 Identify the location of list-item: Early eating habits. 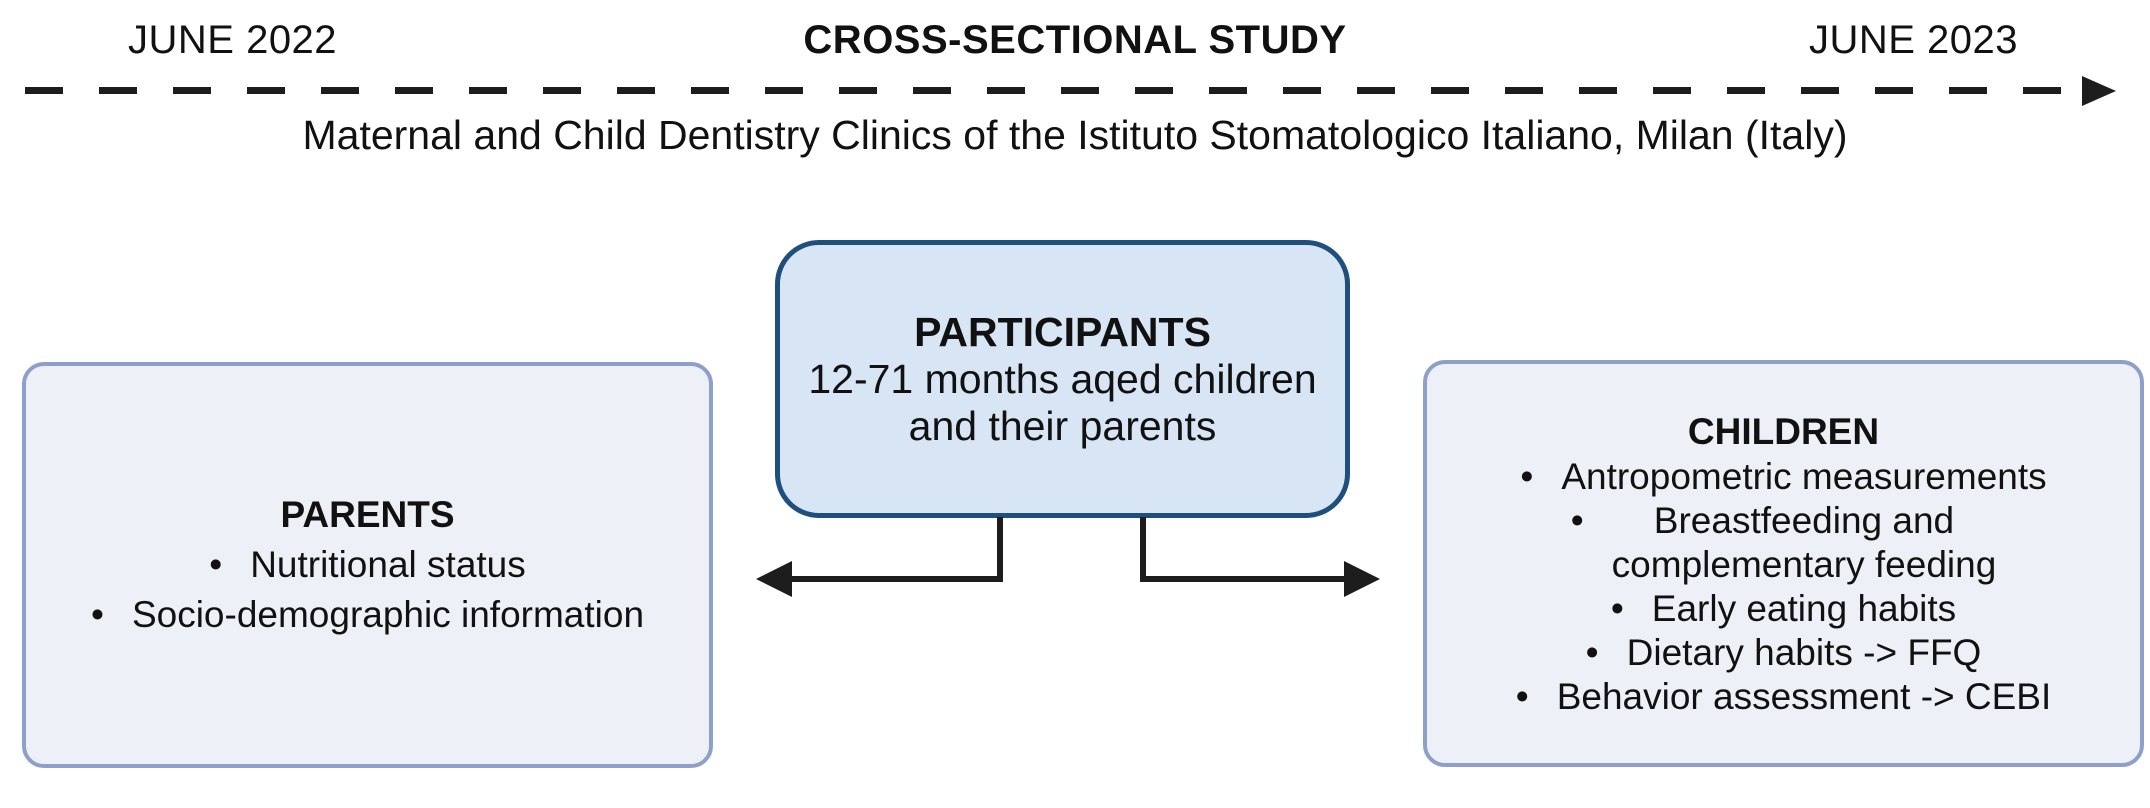
(1783, 609).